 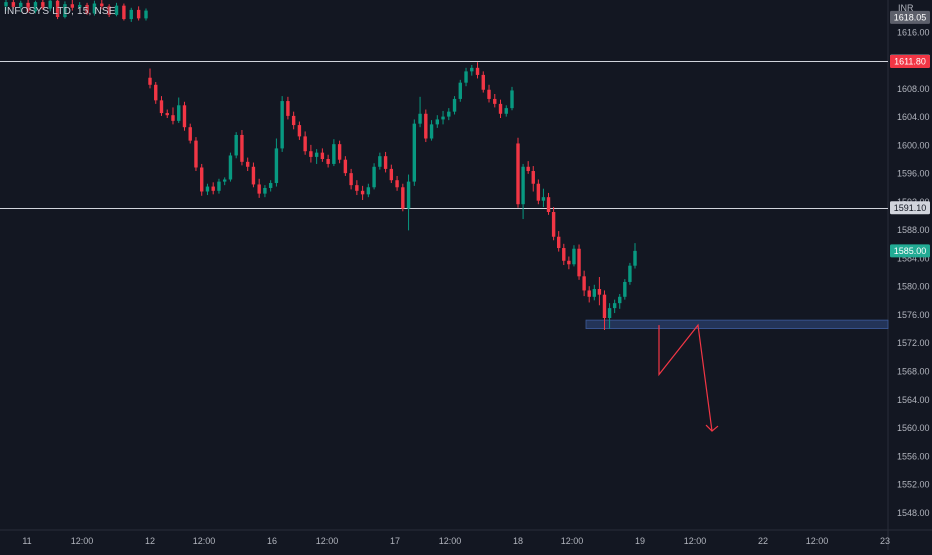 I want to click on y-tick-label: 1608.00, so click(x=913, y=89).